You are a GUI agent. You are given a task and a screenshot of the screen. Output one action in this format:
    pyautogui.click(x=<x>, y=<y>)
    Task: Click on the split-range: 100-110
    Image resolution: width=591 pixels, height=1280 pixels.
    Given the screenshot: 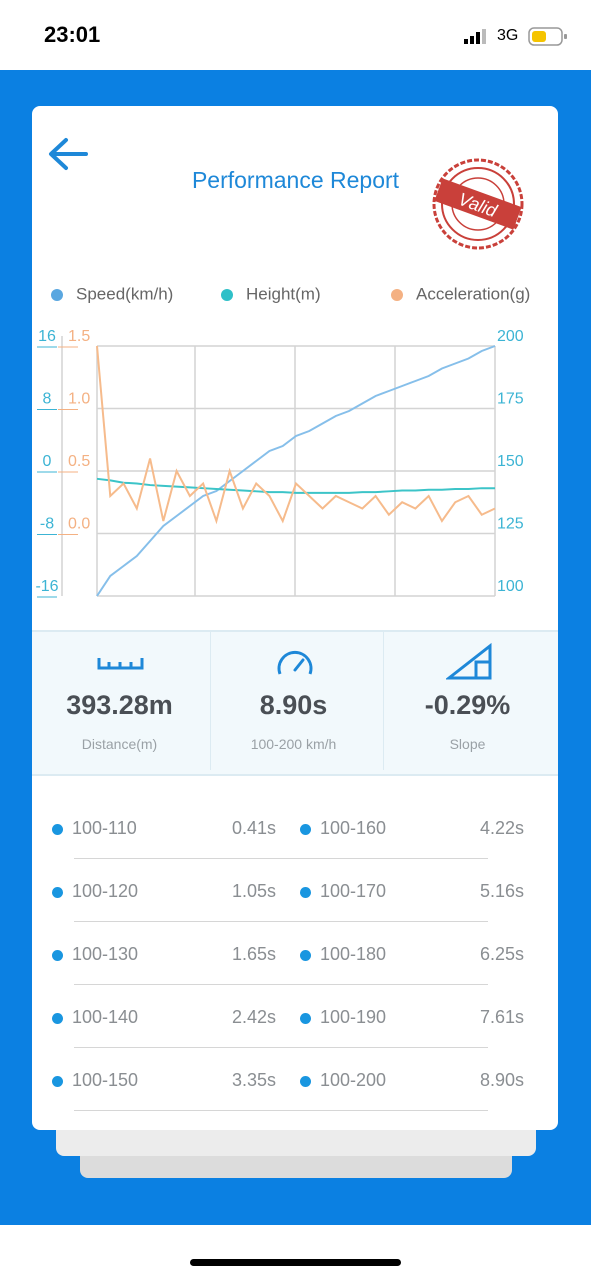 What is the action you would take?
    pyautogui.click(x=104, y=828)
    